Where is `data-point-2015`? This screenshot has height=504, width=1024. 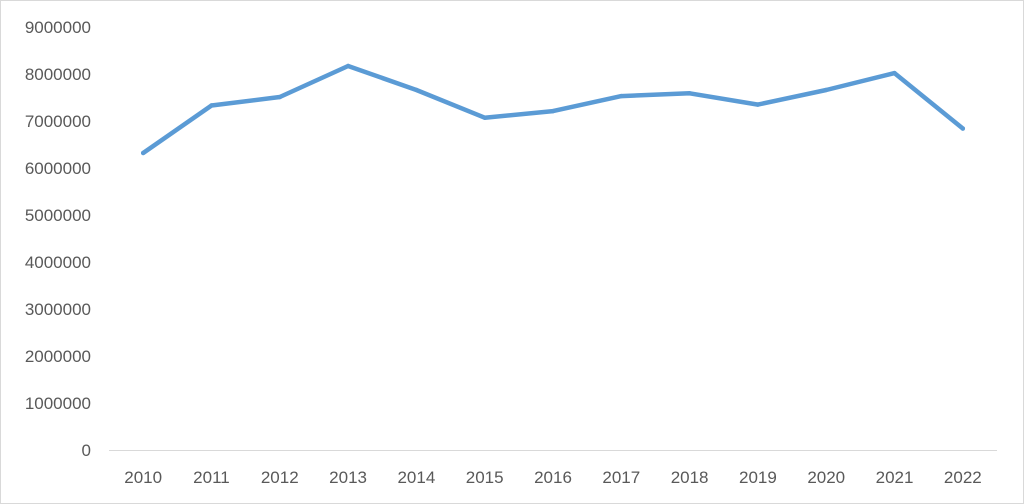
data-point-2015 is located at coordinates (484, 117).